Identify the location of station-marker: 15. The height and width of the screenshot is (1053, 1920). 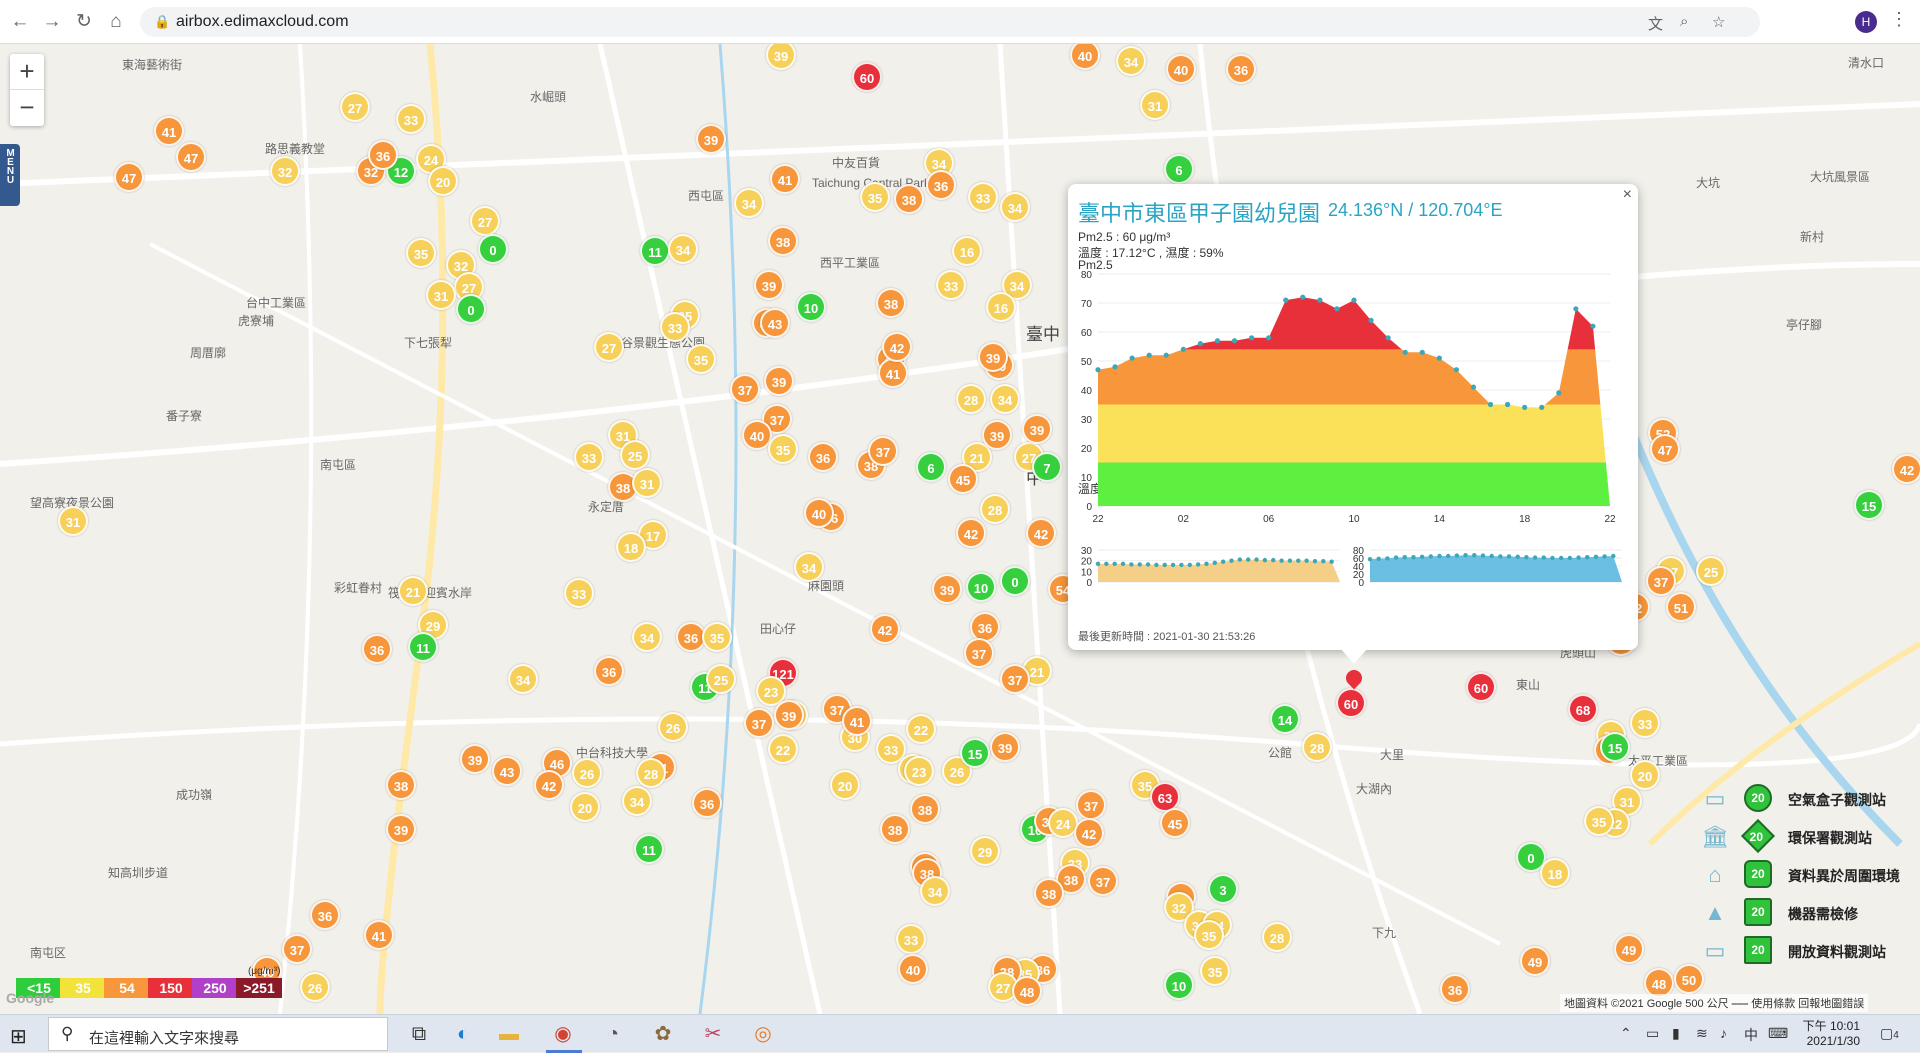
(1869, 505).